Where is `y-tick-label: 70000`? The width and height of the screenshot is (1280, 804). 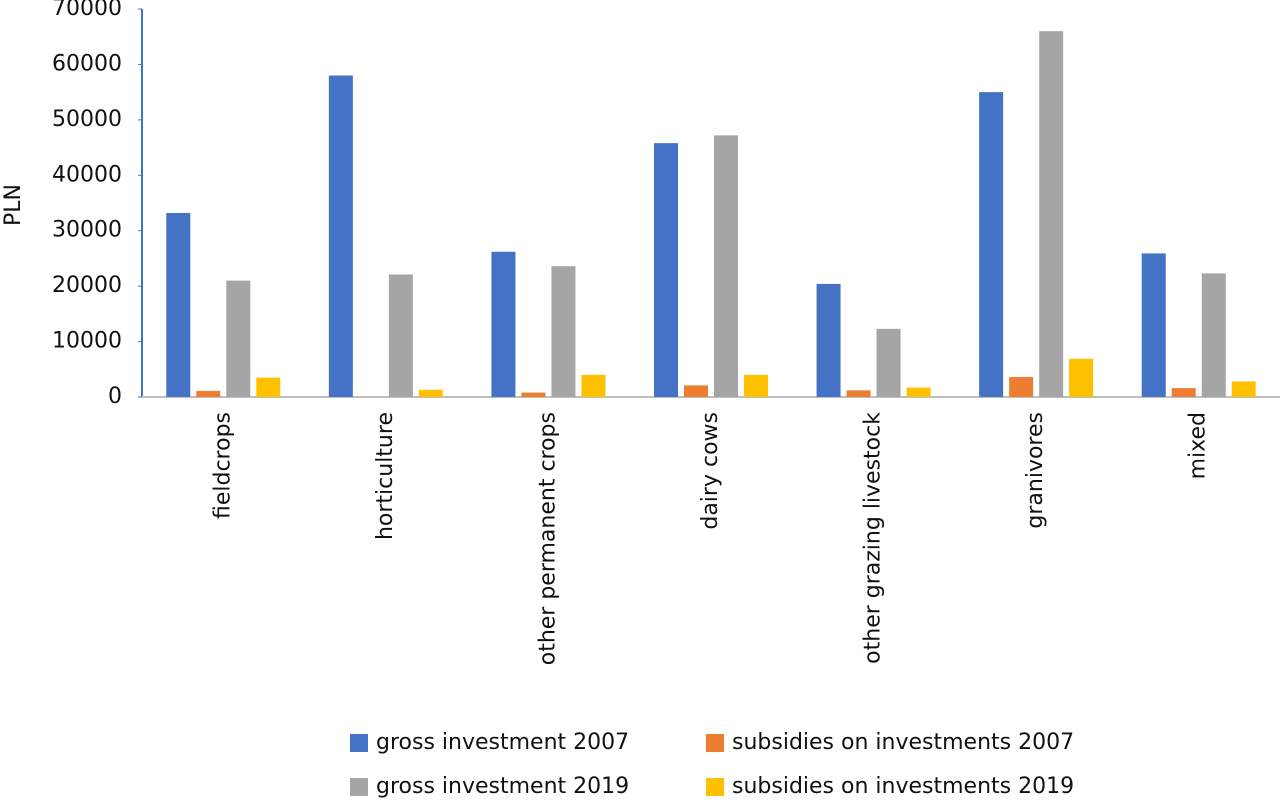
y-tick-label: 70000 is located at coordinates (87, 10).